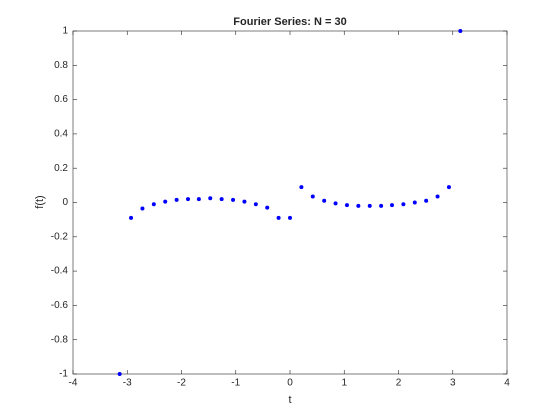 The width and height of the screenshot is (560, 420). Describe the element at coordinates (65, 31) in the screenshot. I see `y-tick-label: 1` at that location.